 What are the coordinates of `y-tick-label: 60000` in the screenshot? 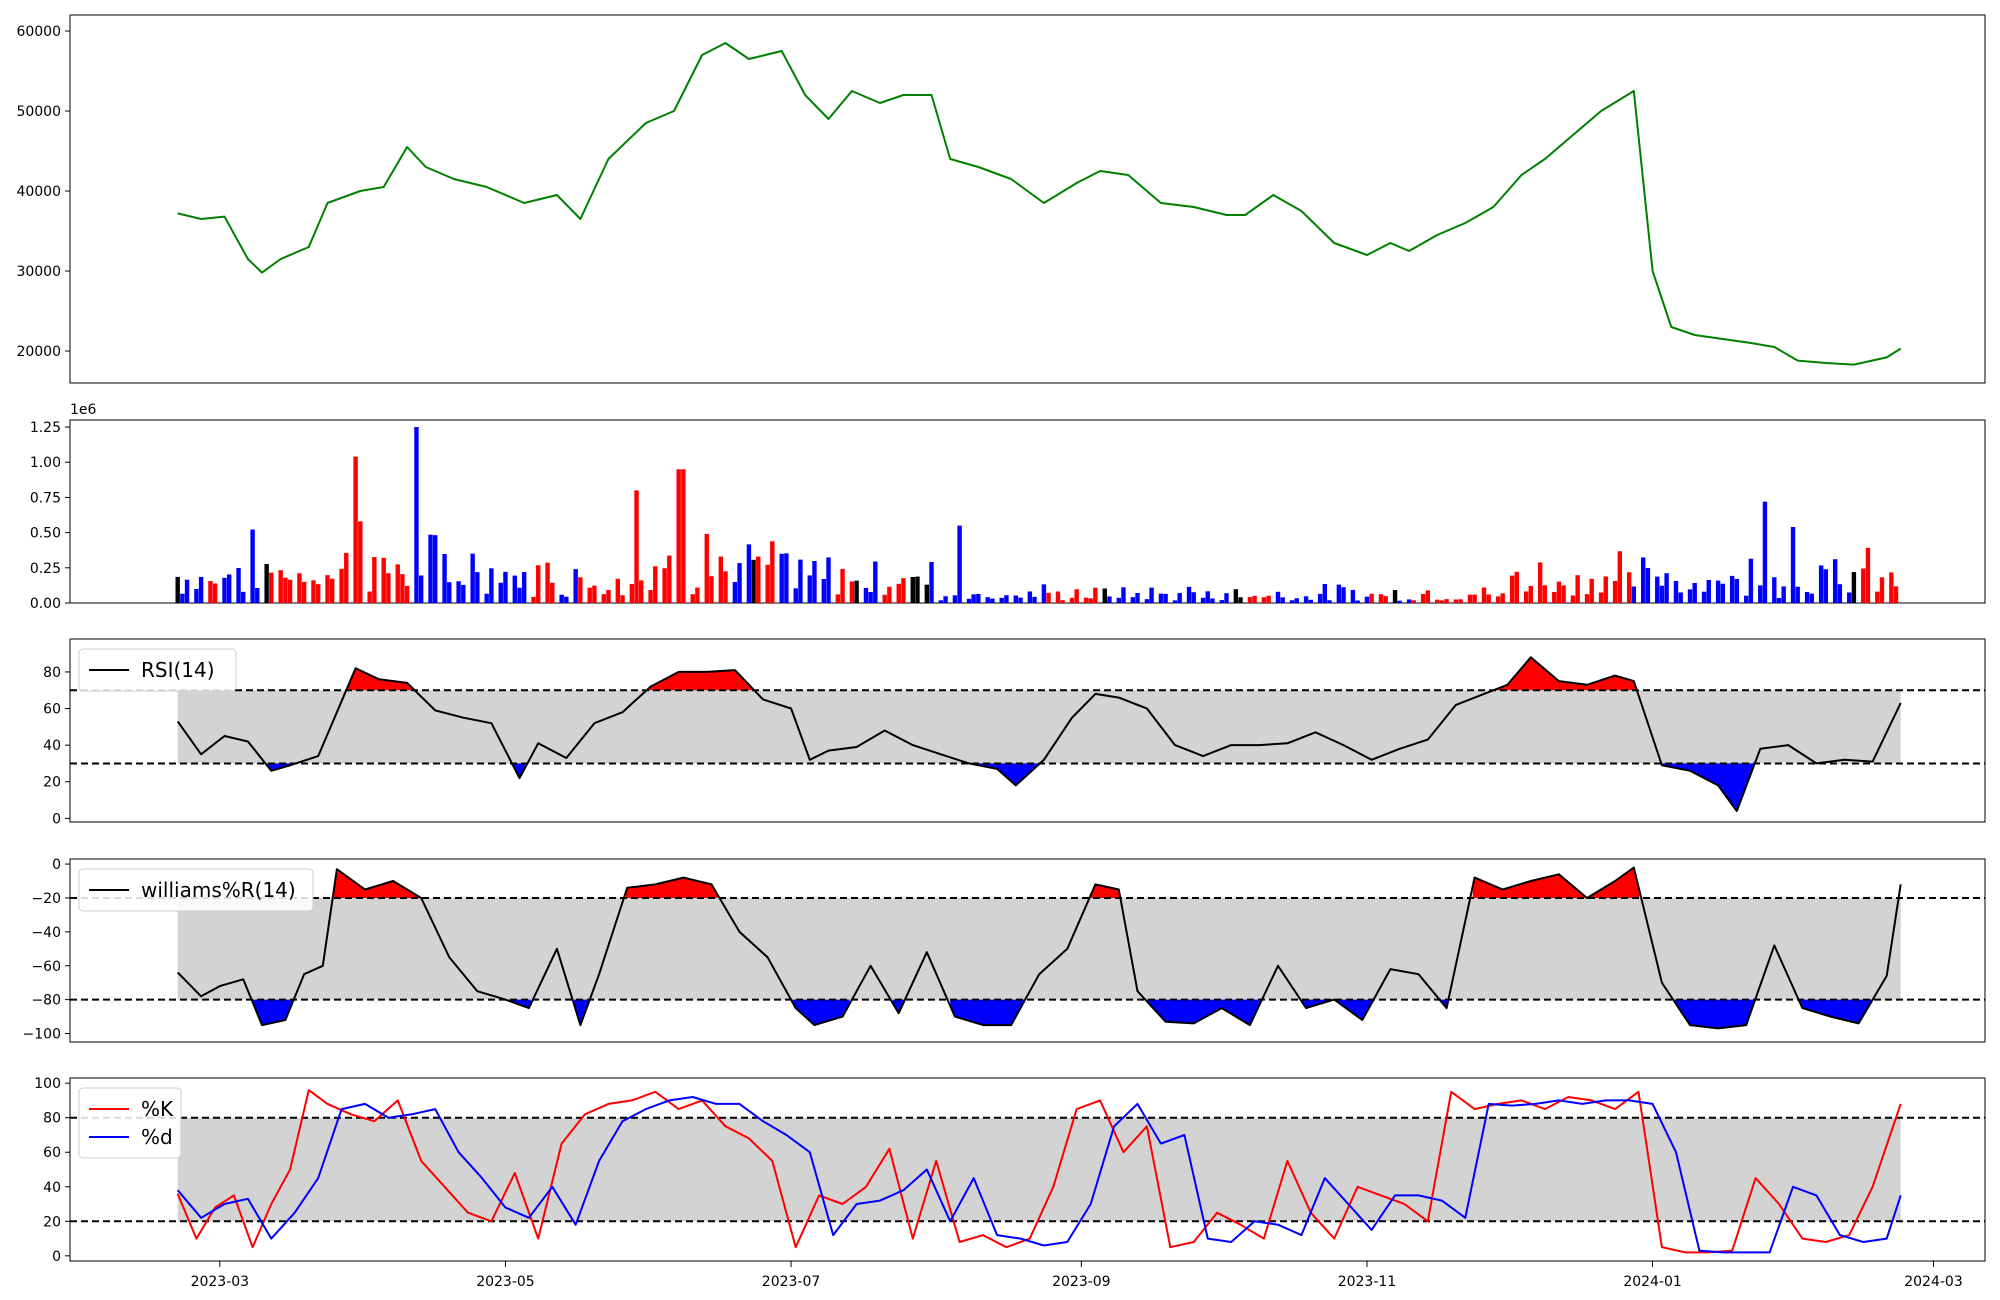 It's located at (38, 32).